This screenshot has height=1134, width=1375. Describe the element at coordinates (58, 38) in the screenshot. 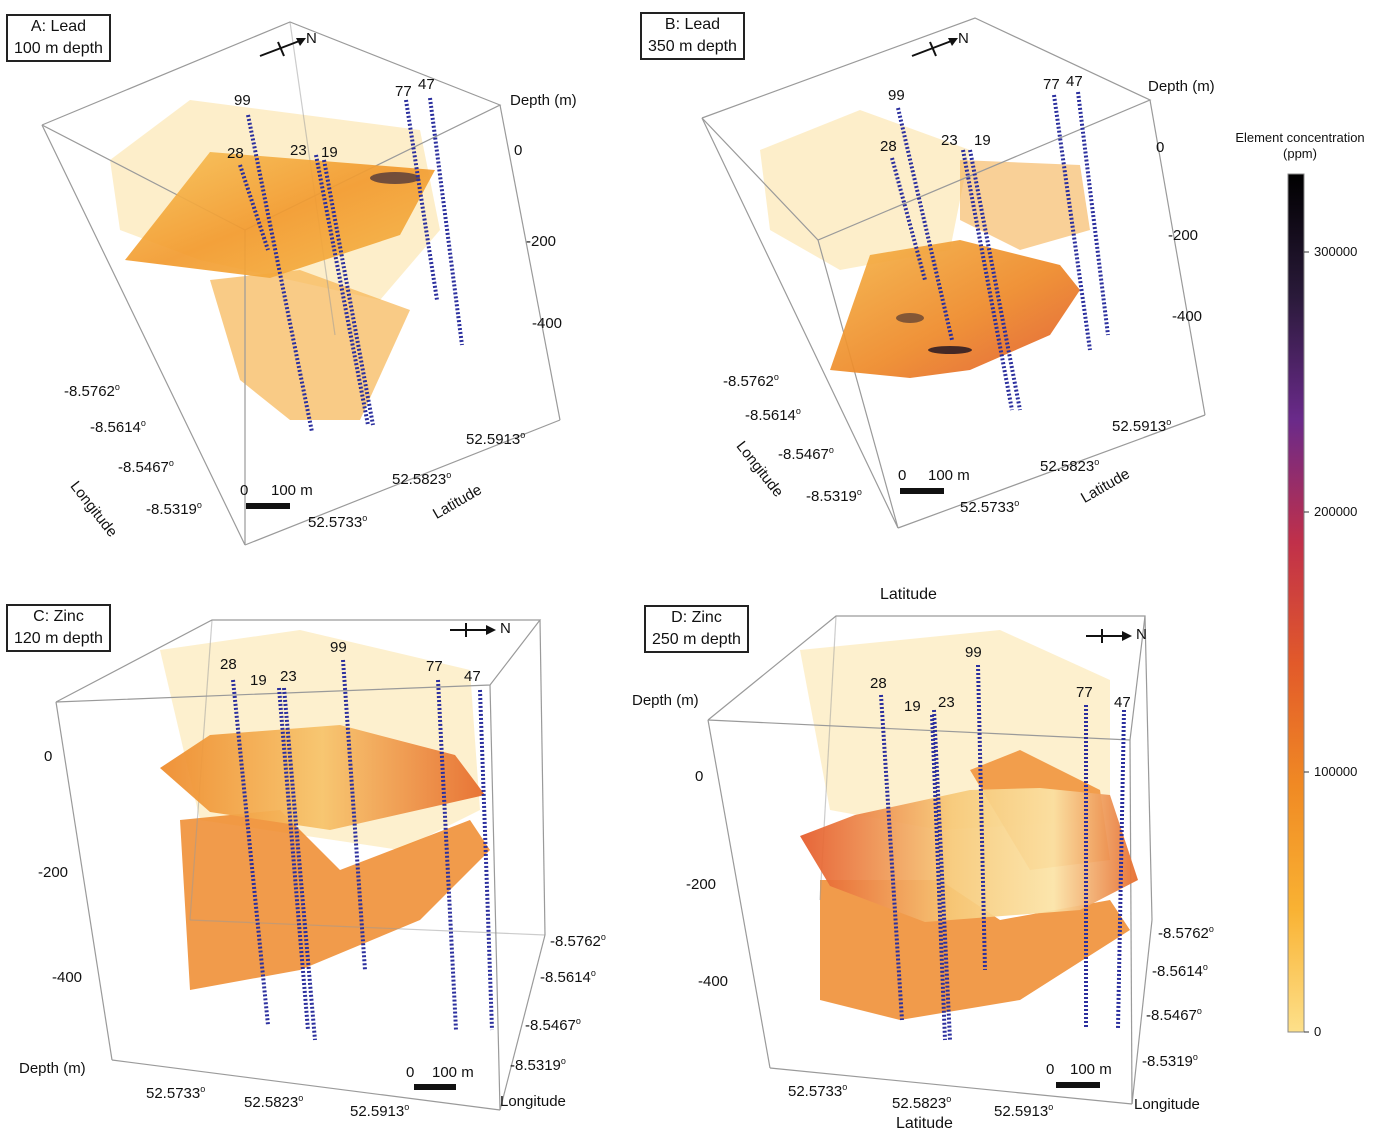

I see `panel-a-title-box: A: Lead 100 m depth` at that location.